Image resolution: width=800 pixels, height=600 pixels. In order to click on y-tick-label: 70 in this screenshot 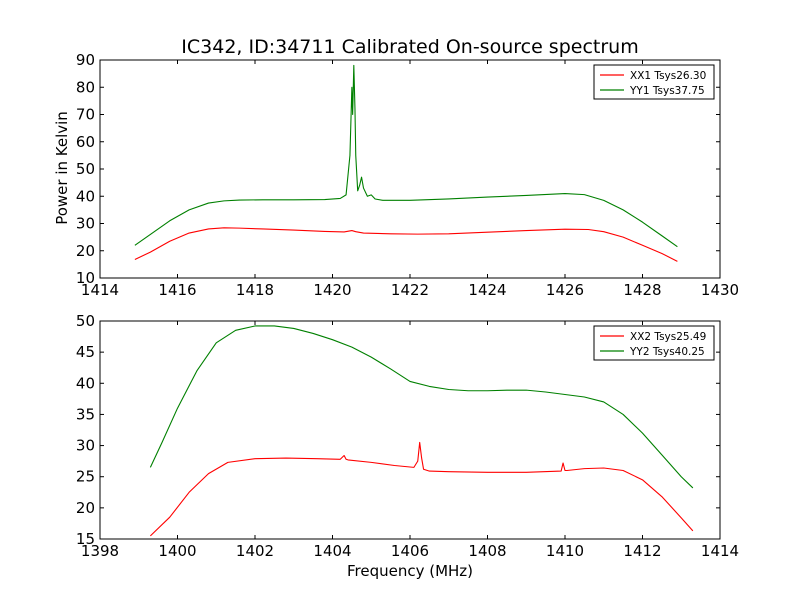, I will do `click(85, 115)`.